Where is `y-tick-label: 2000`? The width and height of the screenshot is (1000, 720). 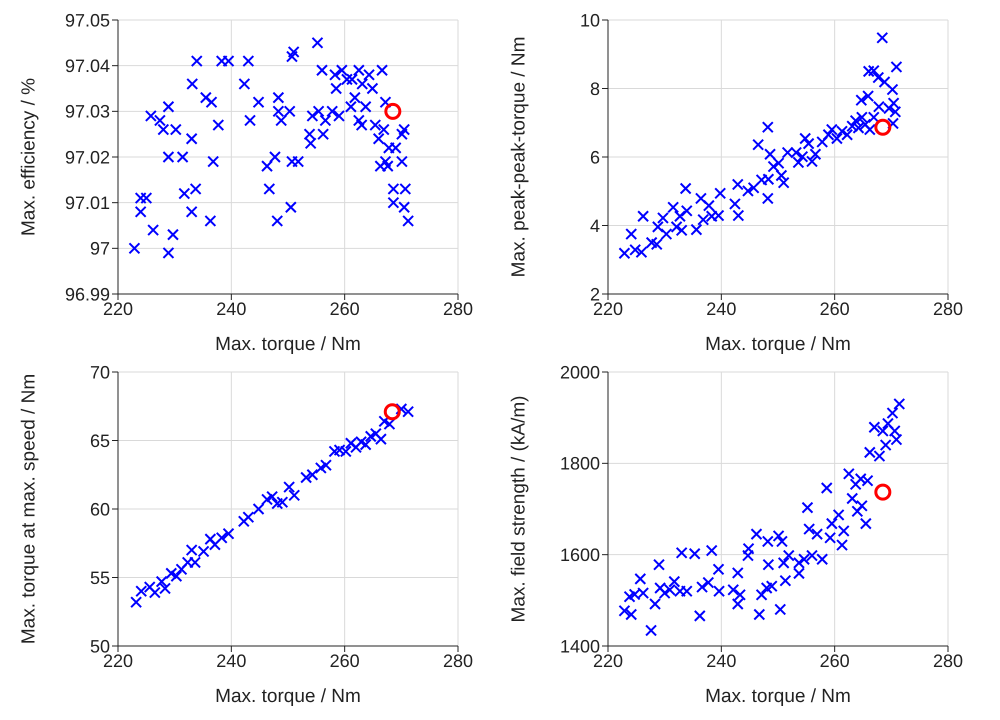
y-tick-label: 2000 is located at coordinates (580, 372).